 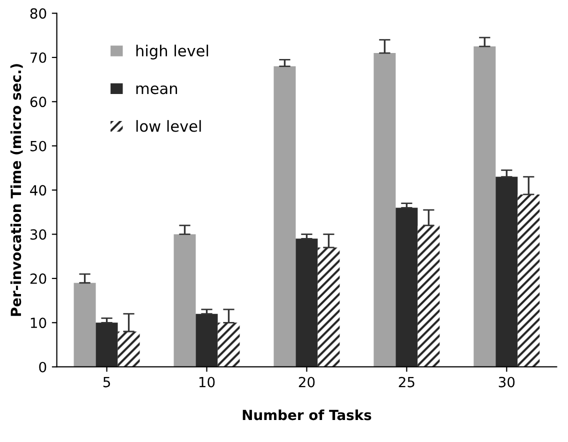 What do you see at coordinates (307, 414) in the screenshot?
I see `x-axis-title: Number of Tasks` at bounding box center [307, 414].